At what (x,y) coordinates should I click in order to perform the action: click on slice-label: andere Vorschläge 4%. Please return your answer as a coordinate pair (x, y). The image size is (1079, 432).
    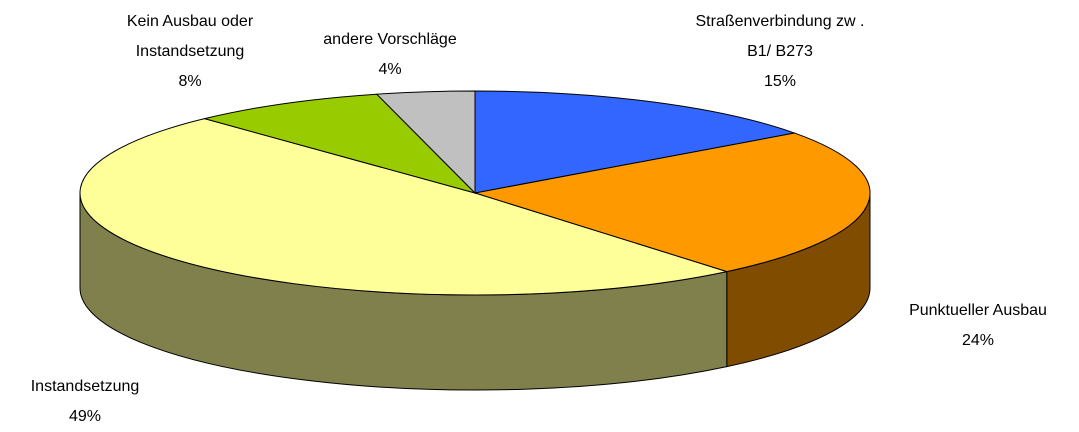
    Looking at the image, I should click on (390, 55).